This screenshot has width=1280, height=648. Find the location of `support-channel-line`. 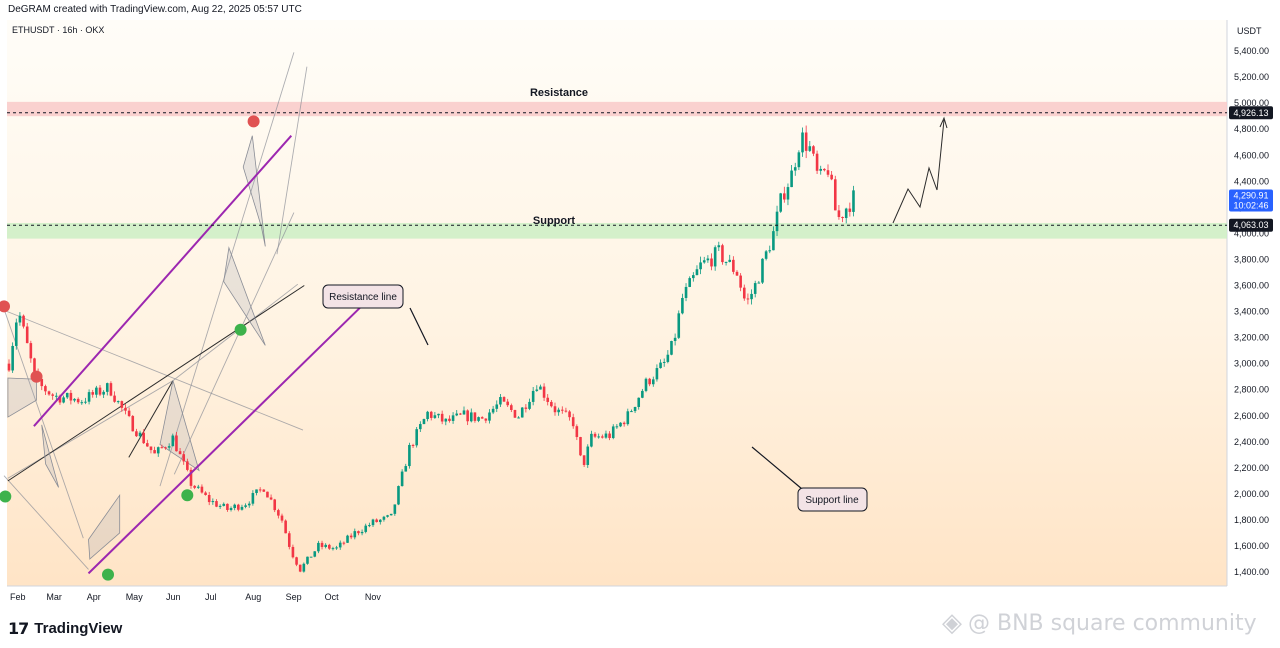

support-channel-line is located at coordinates (227, 438).